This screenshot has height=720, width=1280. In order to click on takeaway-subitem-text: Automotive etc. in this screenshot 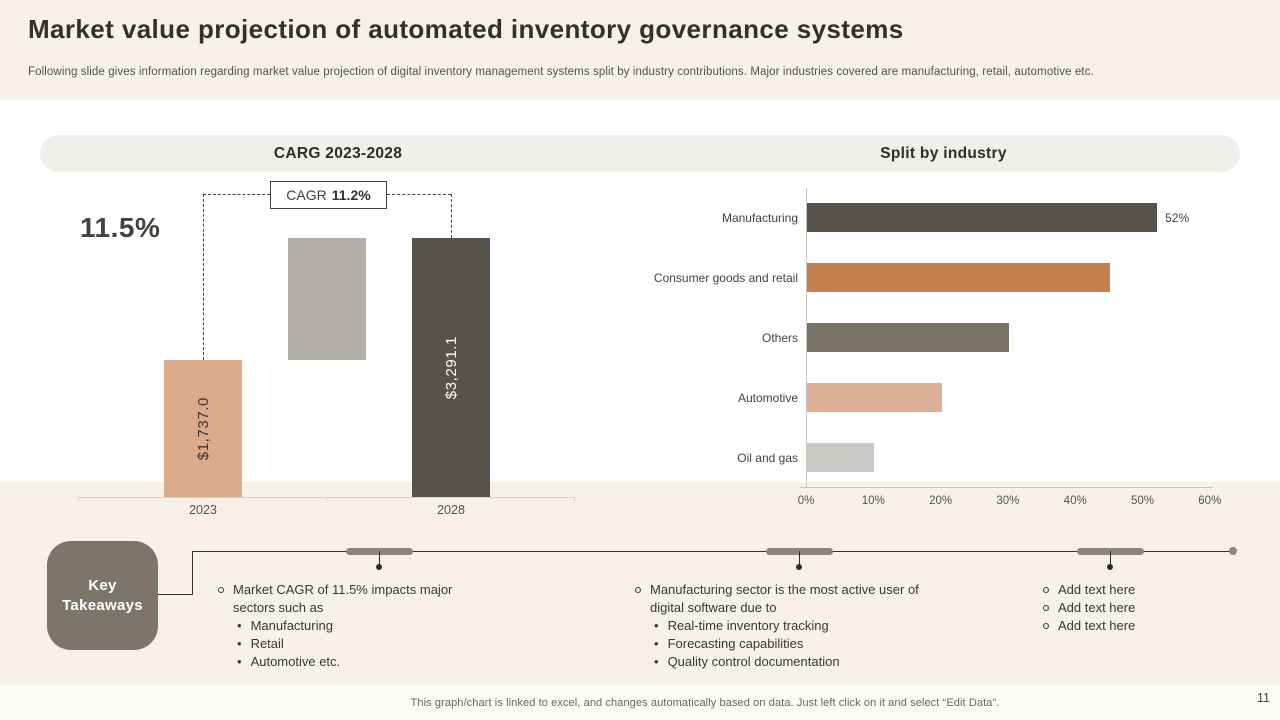, I will do `click(295, 661)`.